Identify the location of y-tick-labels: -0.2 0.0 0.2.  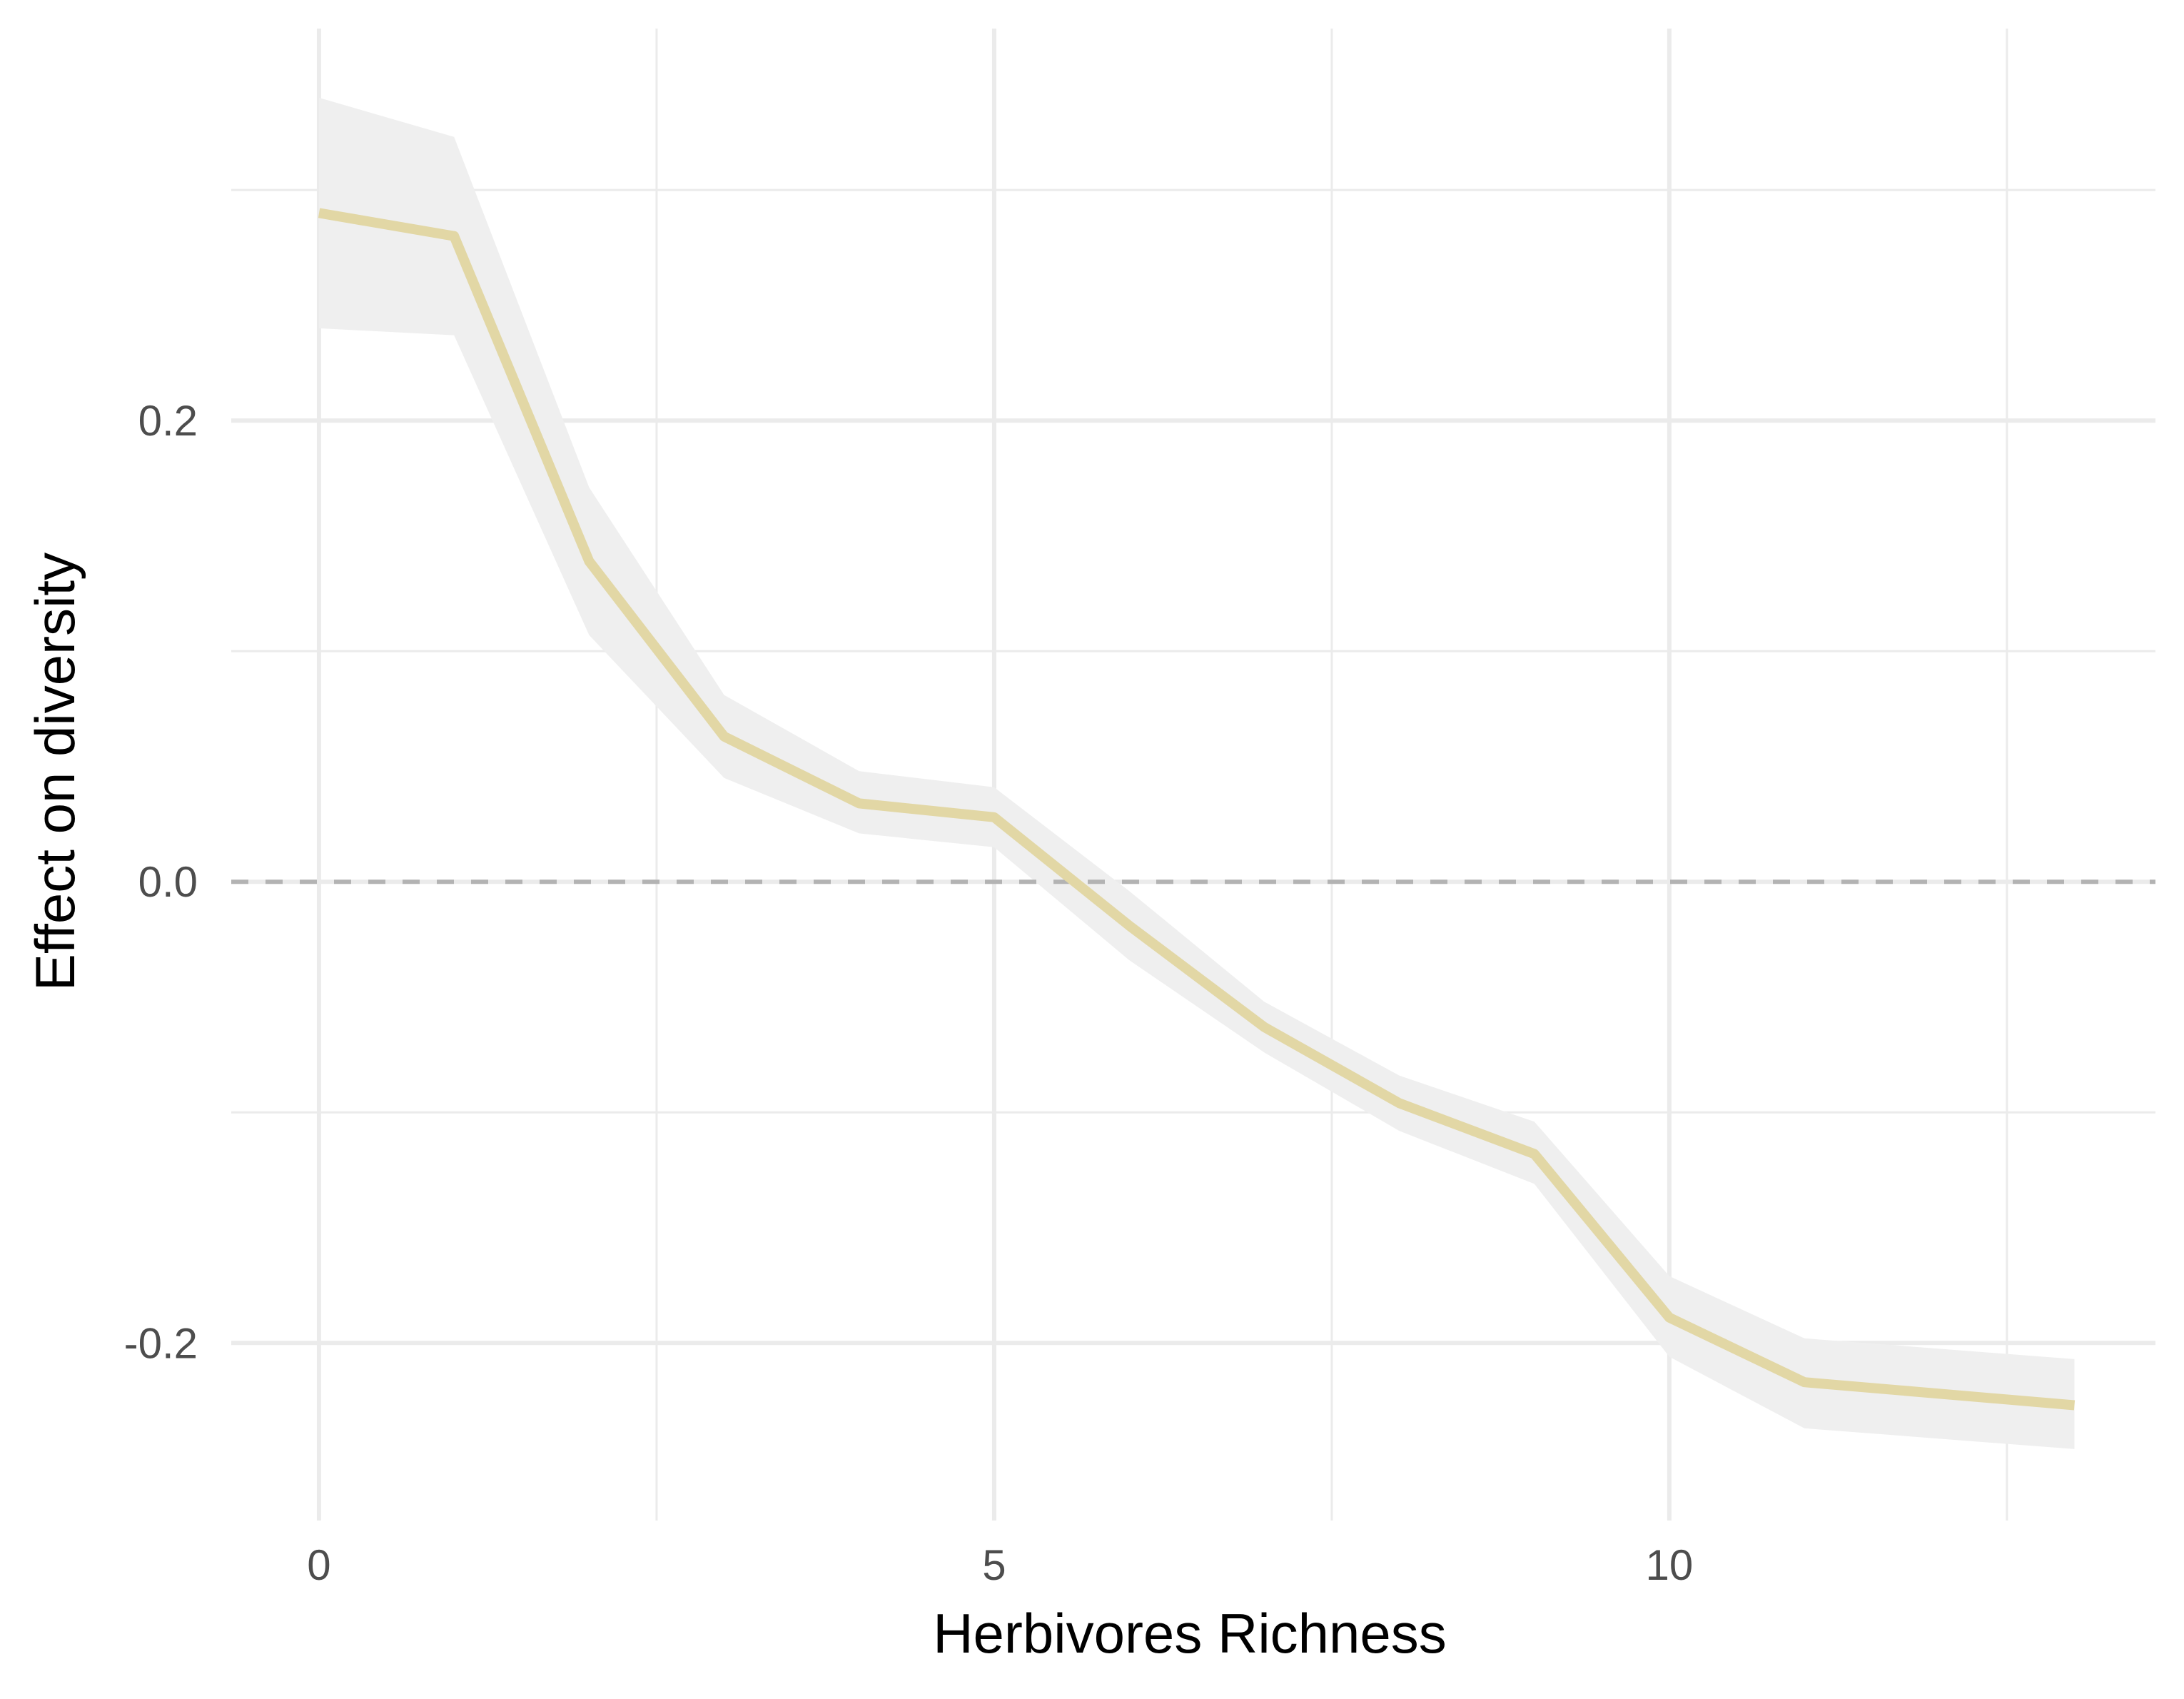
(161, 882).